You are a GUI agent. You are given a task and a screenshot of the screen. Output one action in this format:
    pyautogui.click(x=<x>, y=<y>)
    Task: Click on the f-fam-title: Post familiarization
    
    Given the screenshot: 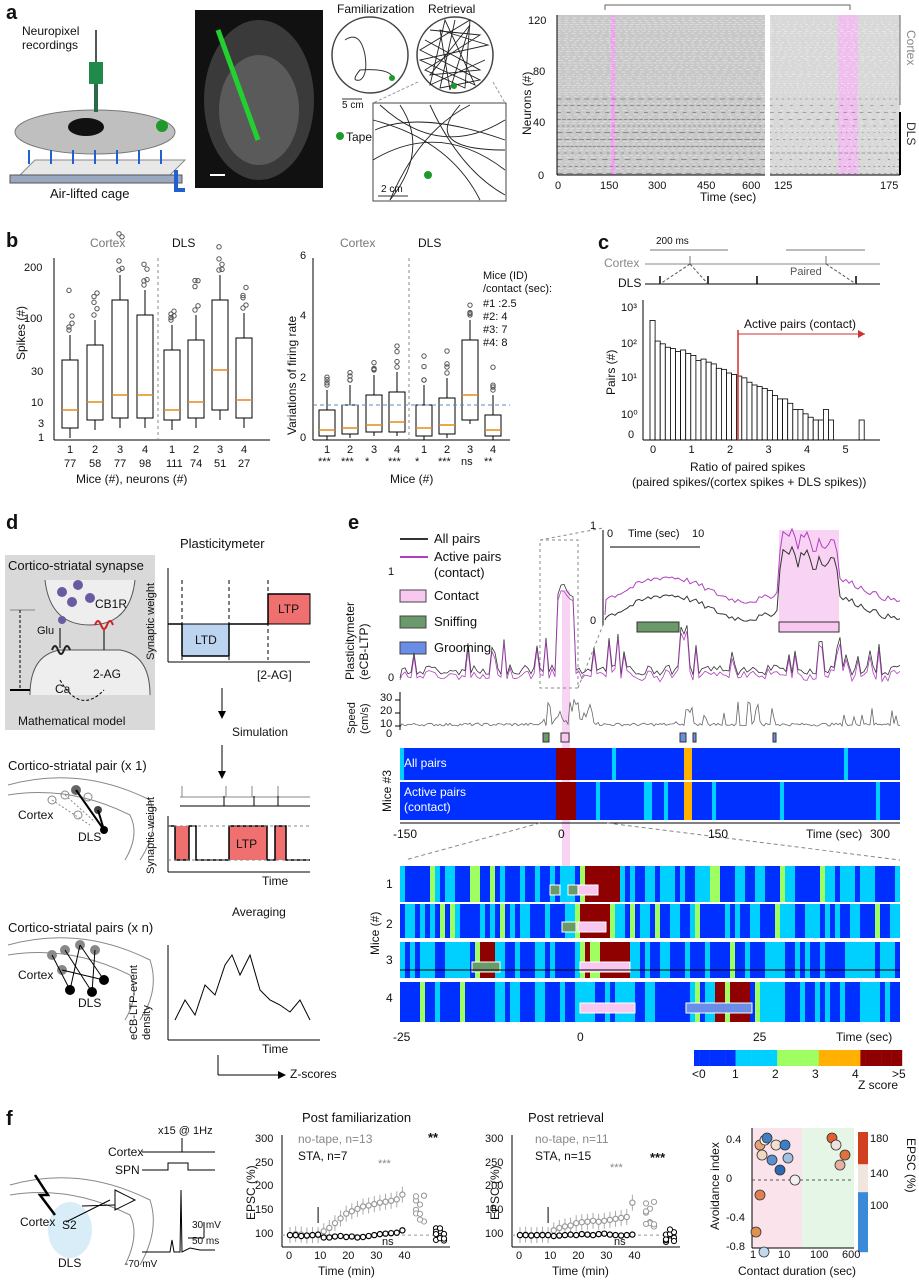 What is the action you would take?
    pyautogui.click(x=357, y=1117)
    